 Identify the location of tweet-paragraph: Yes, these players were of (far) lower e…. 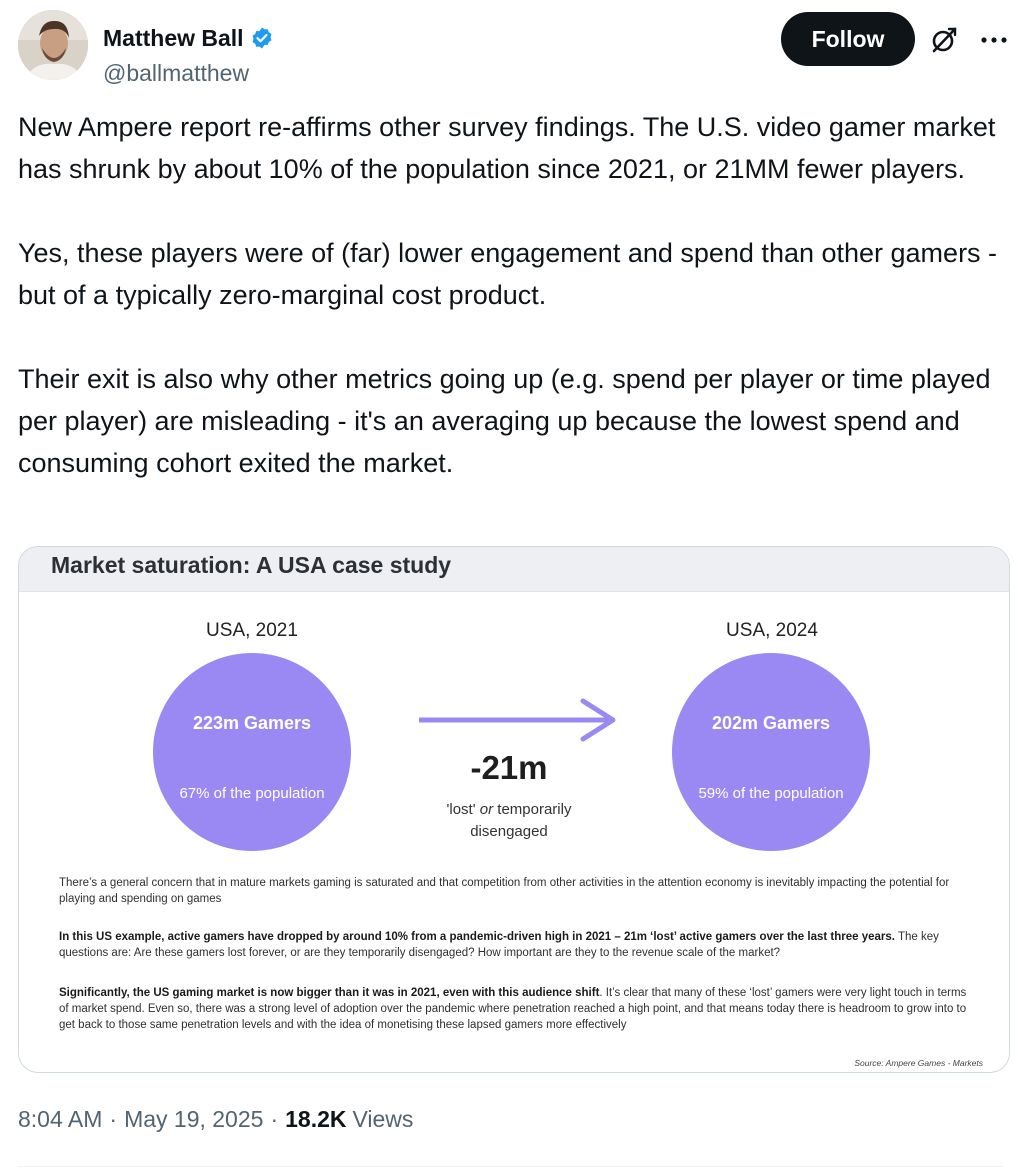
(508, 274).